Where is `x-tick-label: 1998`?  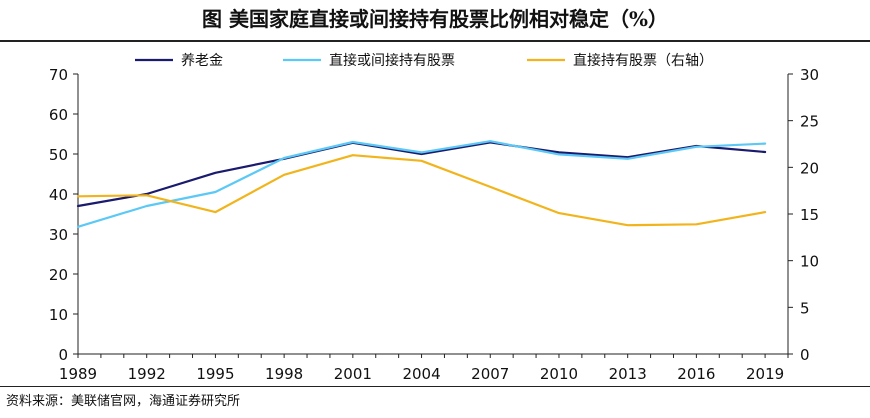
x-tick-label: 1998 is located at coordinates (284, 374).